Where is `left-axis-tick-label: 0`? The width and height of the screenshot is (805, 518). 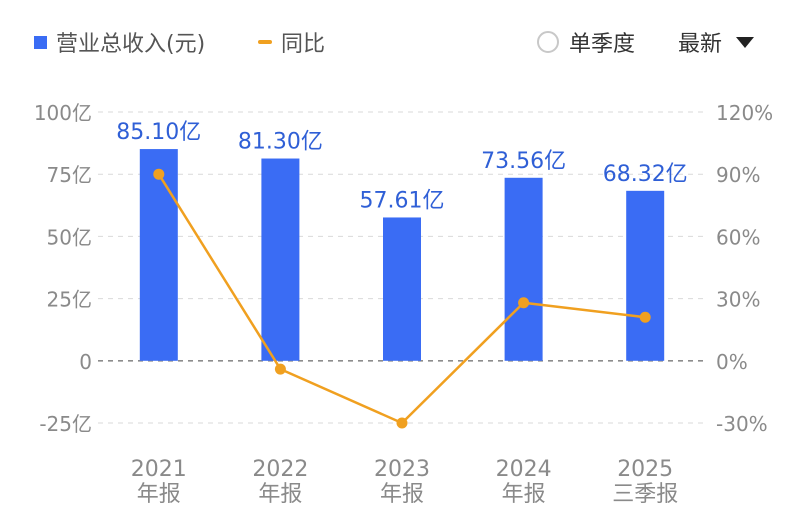
left-axis-tick-label: 0 is located at coordinates (85, 362).